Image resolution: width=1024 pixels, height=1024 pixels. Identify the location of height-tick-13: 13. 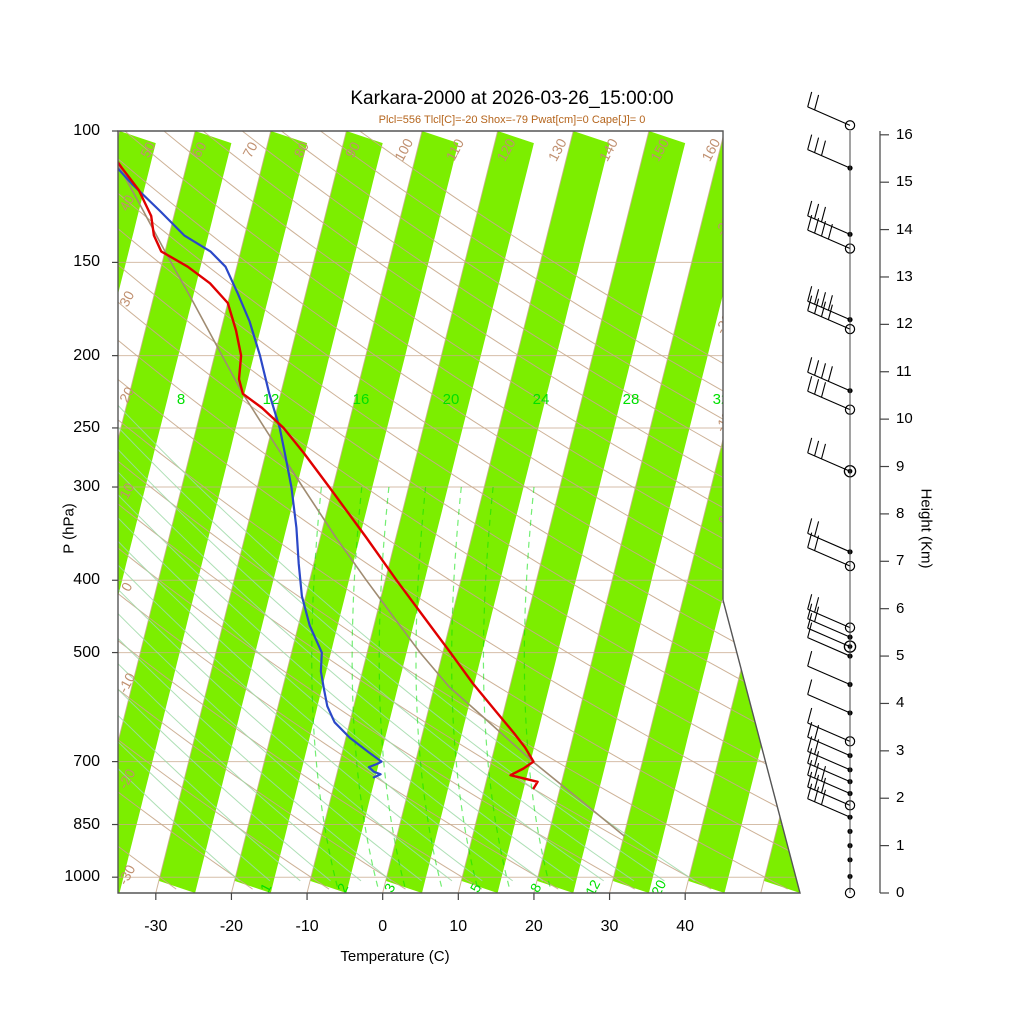
(904, 276).